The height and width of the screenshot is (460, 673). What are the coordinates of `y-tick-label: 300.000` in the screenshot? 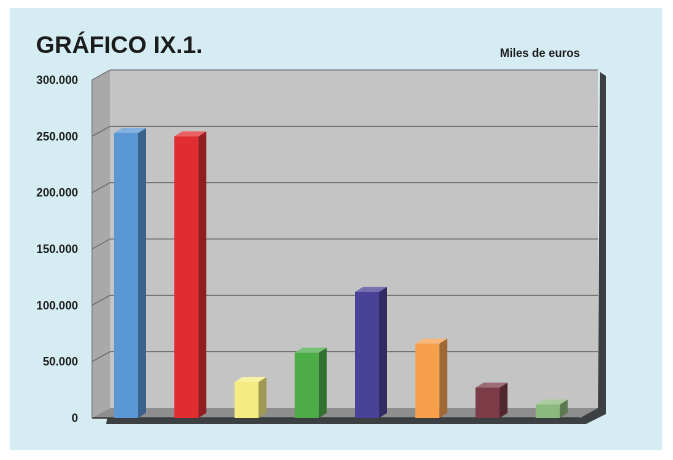 It's located at (57, 81).